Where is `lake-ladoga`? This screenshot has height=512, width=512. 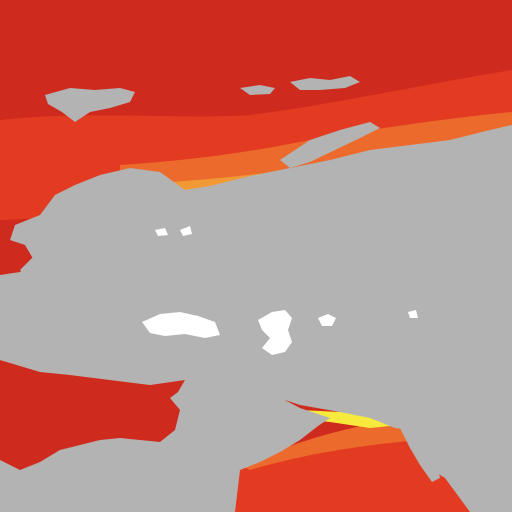
lake-ladoga is located at coordinates (161, 232).